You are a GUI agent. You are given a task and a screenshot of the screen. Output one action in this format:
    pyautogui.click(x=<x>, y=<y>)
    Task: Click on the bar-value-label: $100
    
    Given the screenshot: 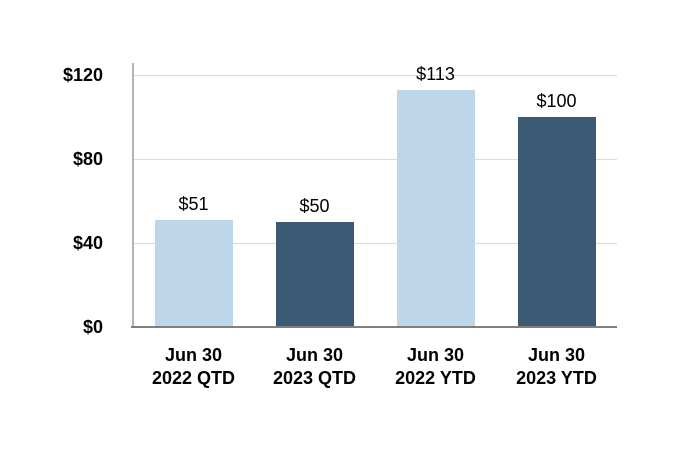 What is the action you would take?
    pyautogui.click(x=556, y=101)
    